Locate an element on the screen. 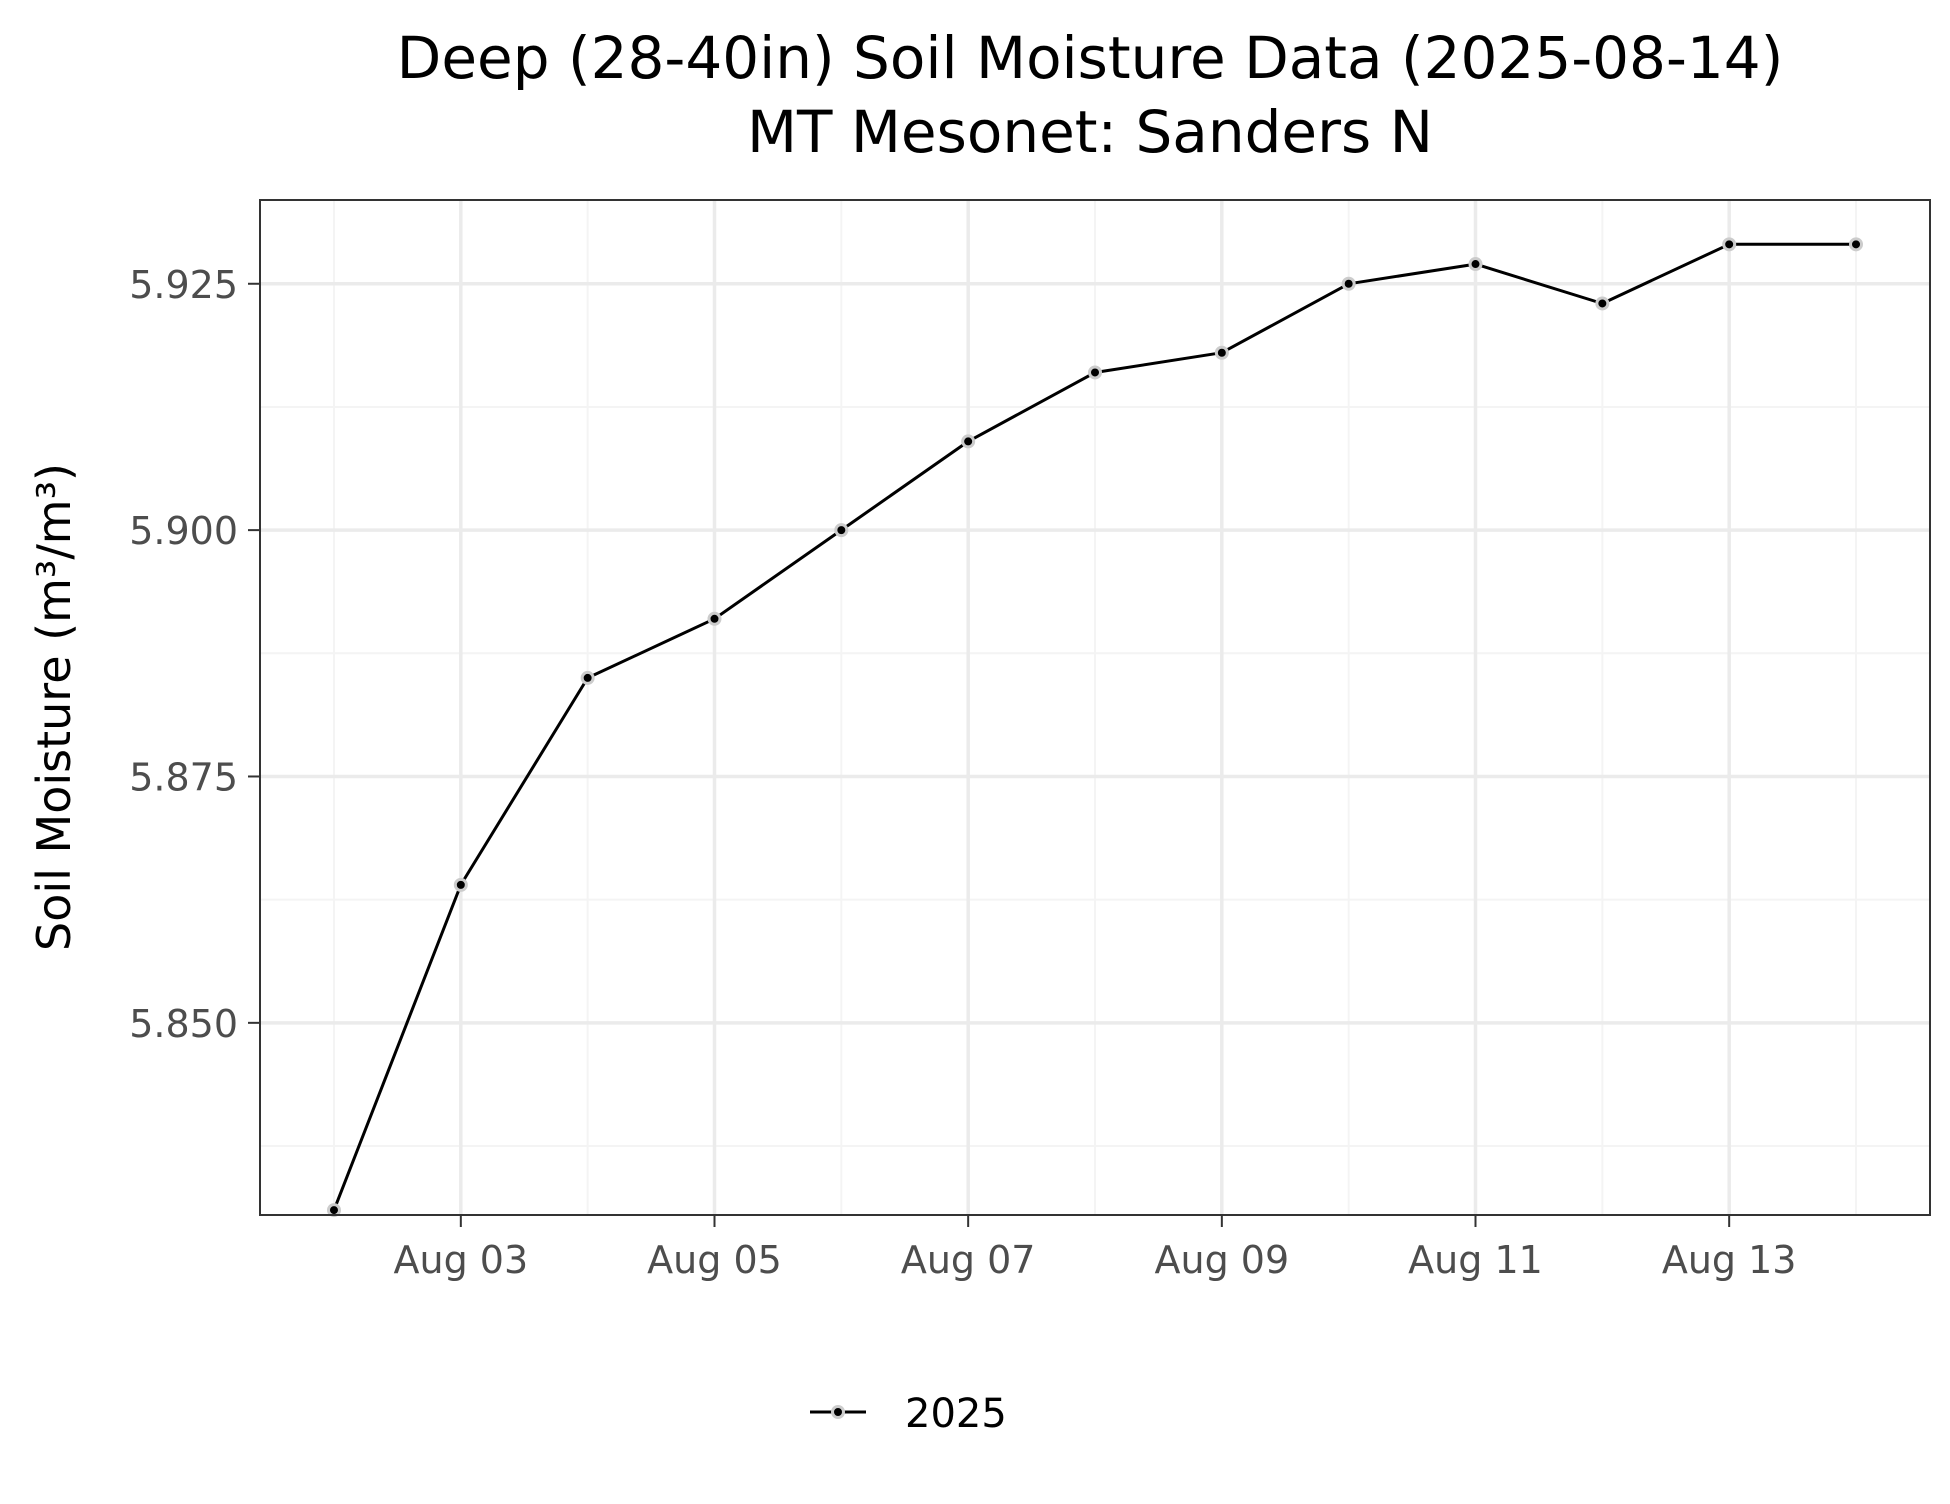 The width and height of the screenshot is (1950, 1504). legend-label-2025: 2025 is located at coordinates (956, 1414).